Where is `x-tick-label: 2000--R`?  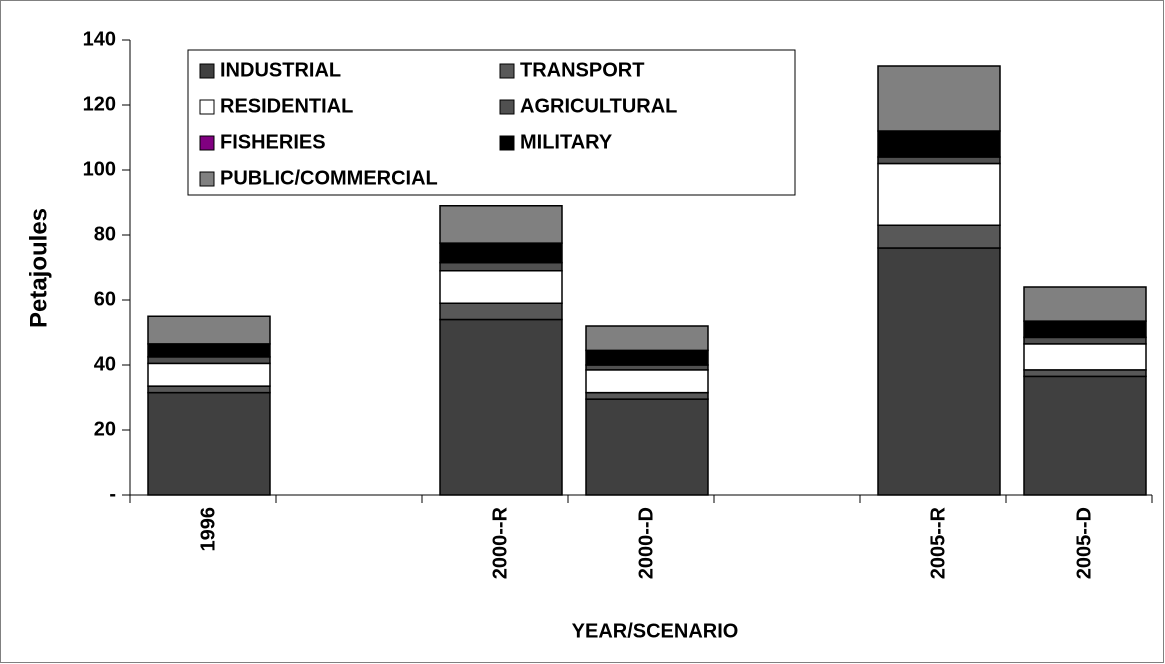
x-tick-label: 2000--R is located at coordinates (500, 542).